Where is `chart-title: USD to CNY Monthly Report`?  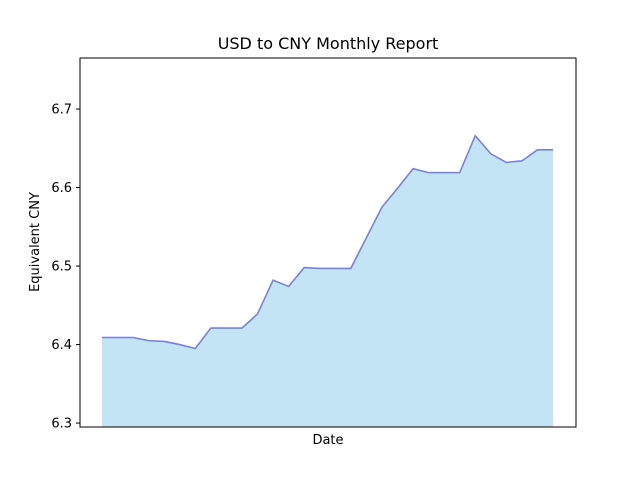 chart-title: USD to CNY Monthly Report is located at coordinates (328, 43).